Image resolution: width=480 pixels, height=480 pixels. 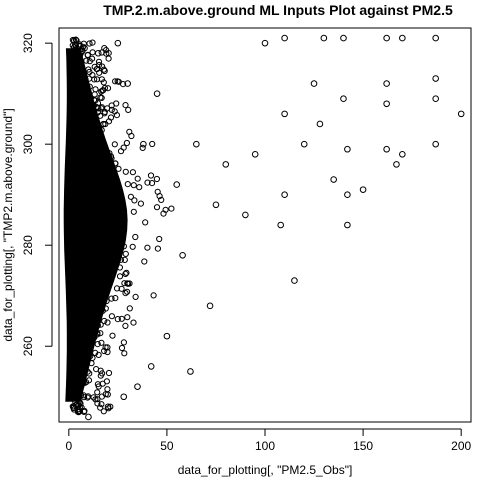 What do you see at coordinates (28, 144) in the screenshot?
I see `y-tick-label: 300` at bounding box center [28, 144].